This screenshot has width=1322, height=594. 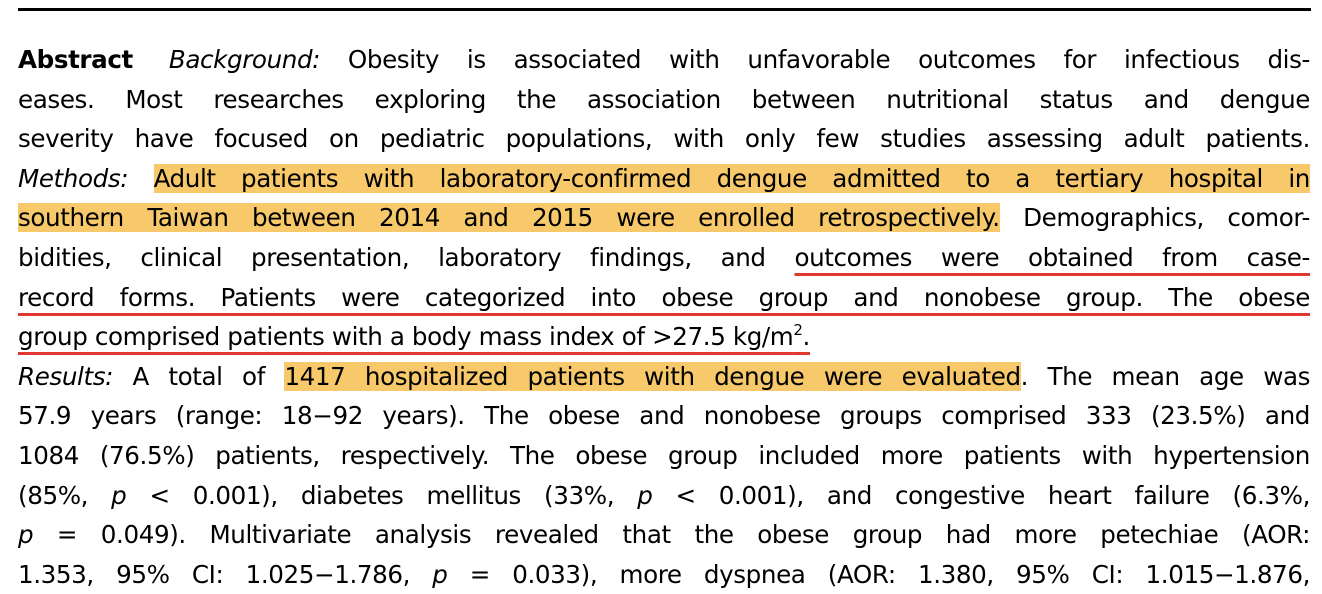 I want to click on background-heading: Background:, so click(x=244, y=59).